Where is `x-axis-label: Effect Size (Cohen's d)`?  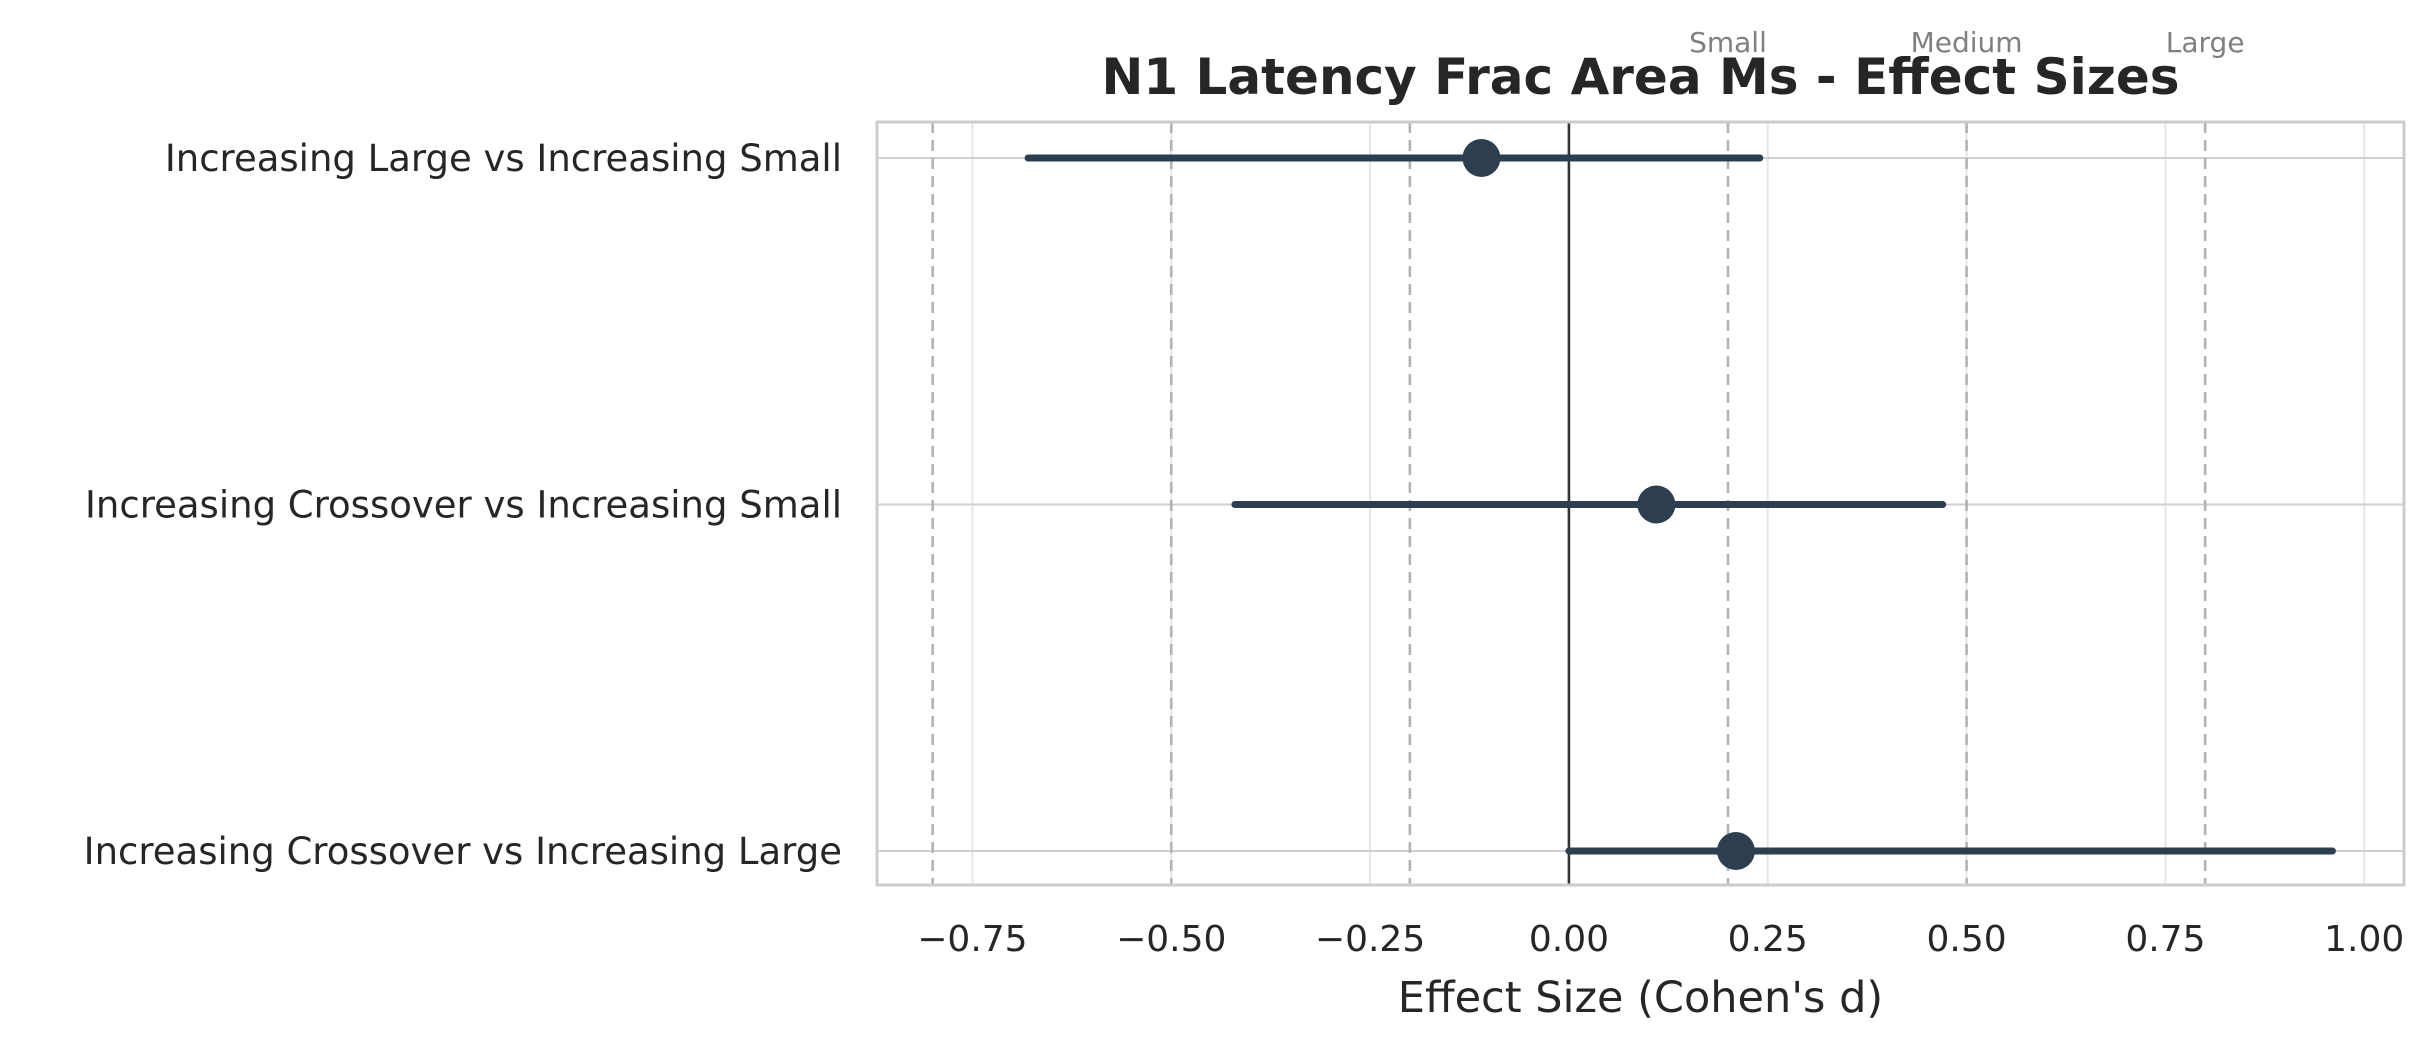
x-axis-label: Effect Size (Cohen's d) is located at coordinates (1640, 998).